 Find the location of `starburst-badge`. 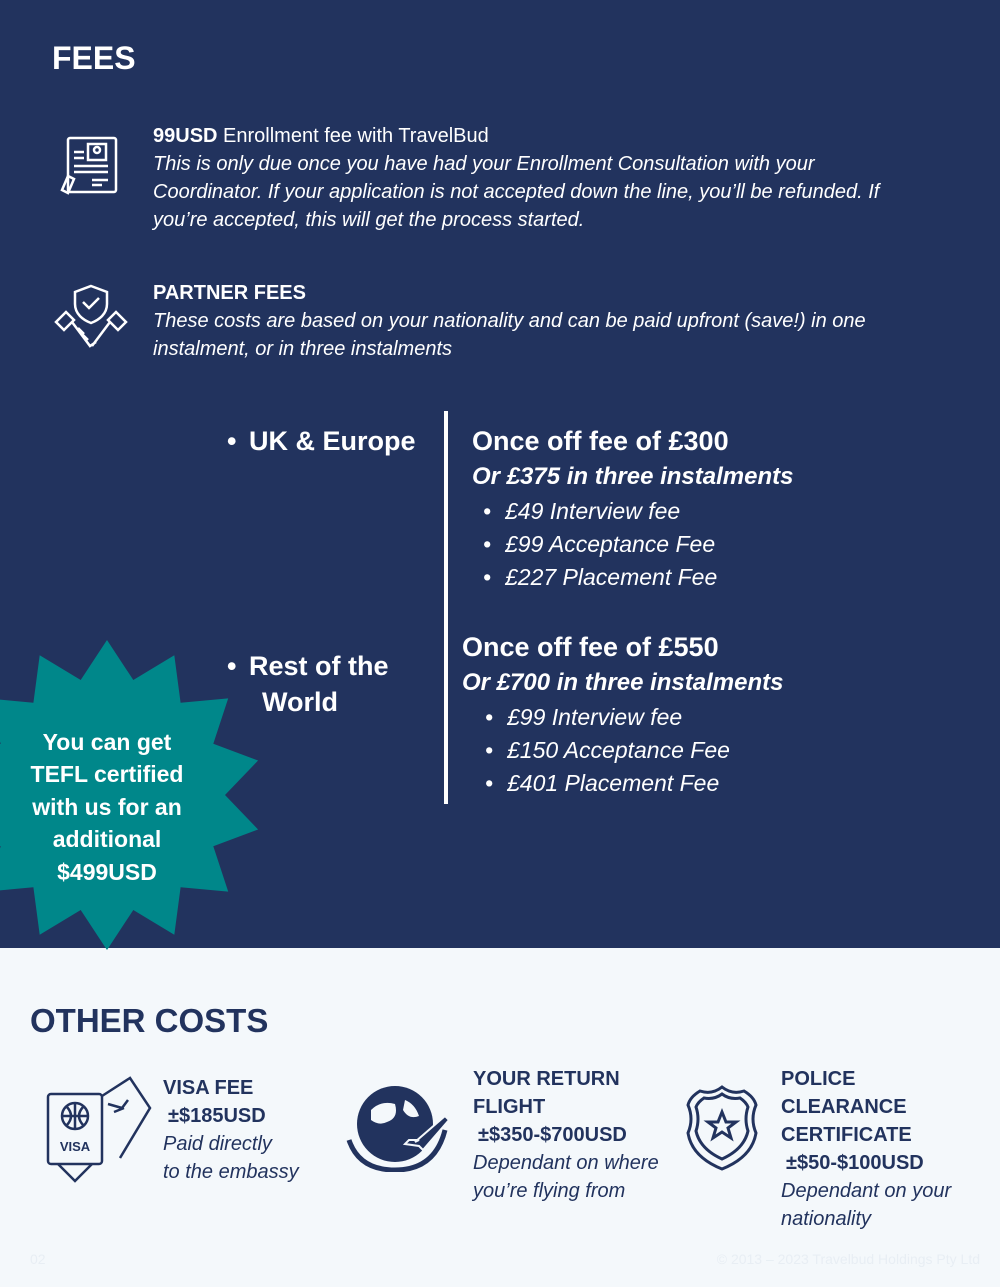

starburst-badge is located at coordinates (129, 795).